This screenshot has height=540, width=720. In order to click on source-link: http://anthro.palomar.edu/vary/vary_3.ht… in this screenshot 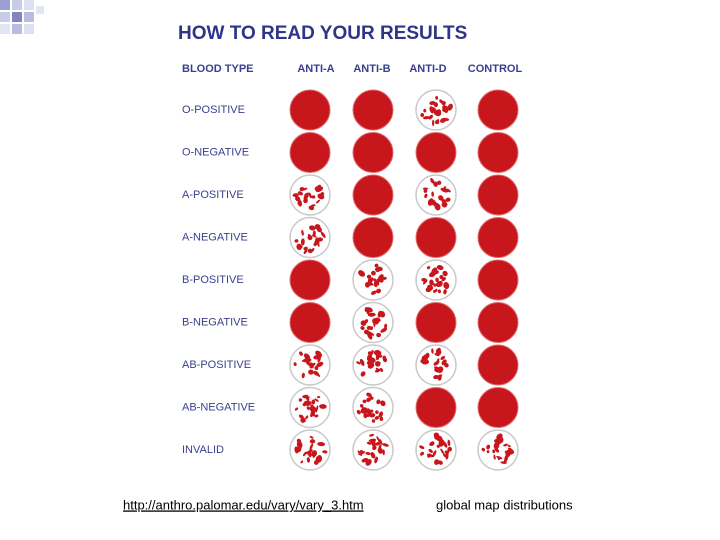, I will do `click(243, 504)`.